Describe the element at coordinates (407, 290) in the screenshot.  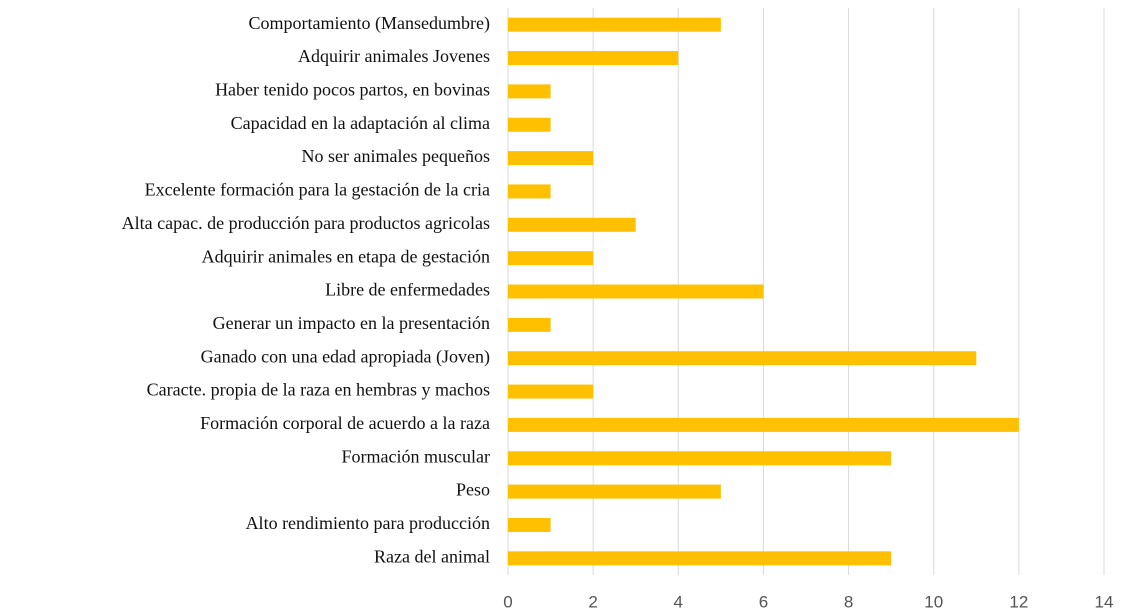
I see `y-tick-label: Libre de enfermedades` at that location.